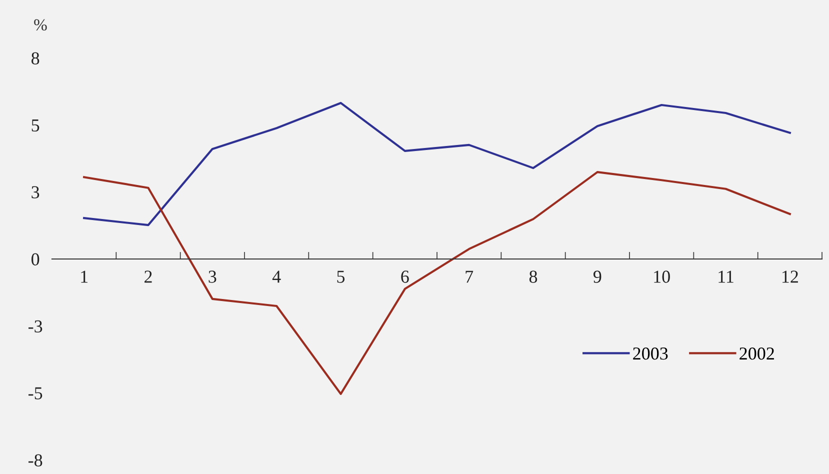 Image resolution: width=829 pixels, height=474 pixels. Describe the element at coordinates (35, 460) in the screenshot. I see `y-tick-label: -8` at that location.